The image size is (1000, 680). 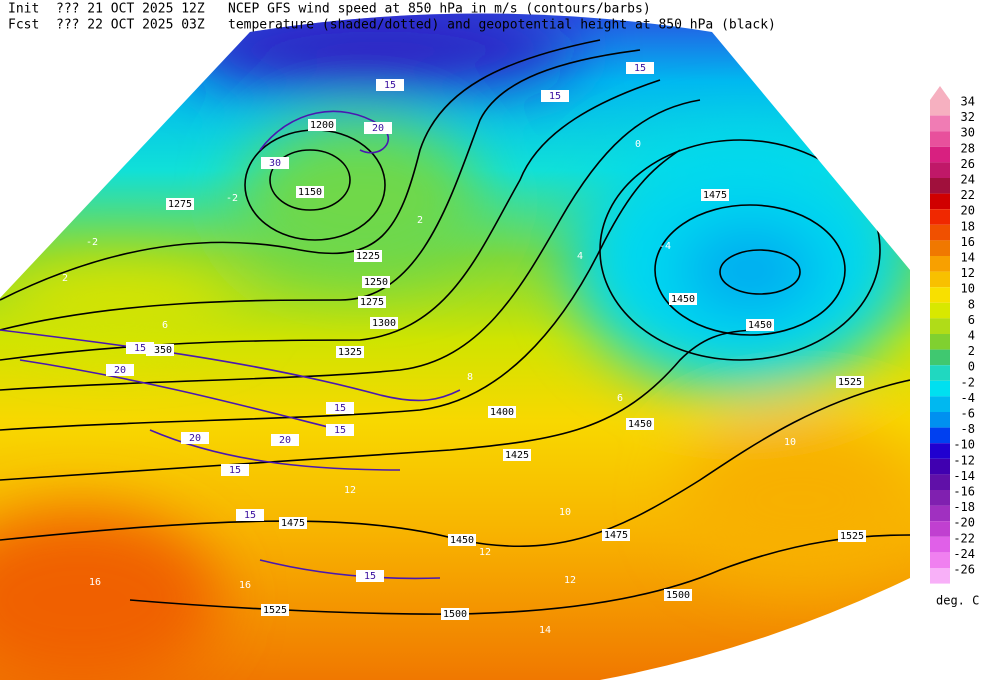 I want to click on colorbar-label: -12, so click(x=964, y=460).